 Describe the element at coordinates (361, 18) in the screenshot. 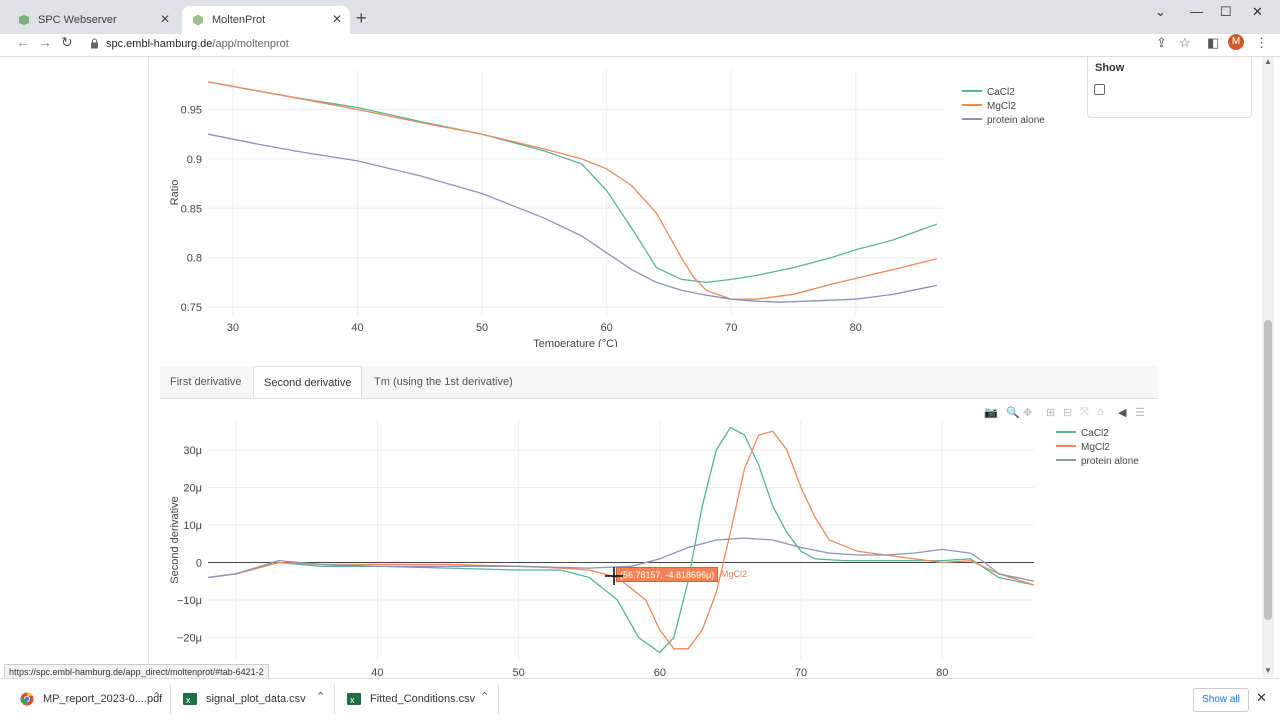

I see `new-tab-icon: +` at that location.